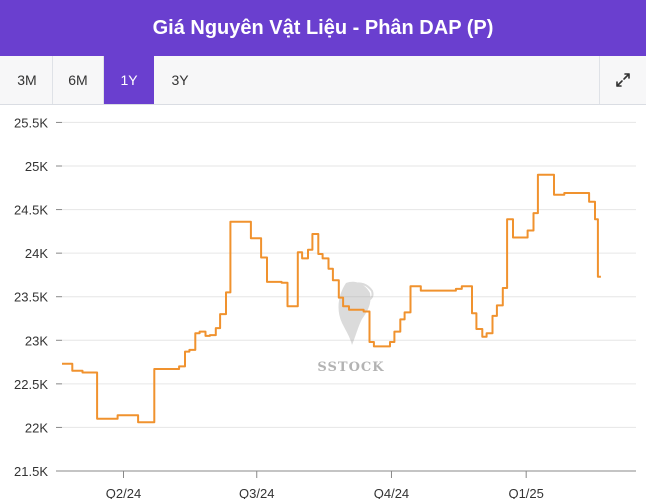 The width and height of the screenshot is (646, 499). I want to click on y-tick-label: 25.5K, so click(31, 122).